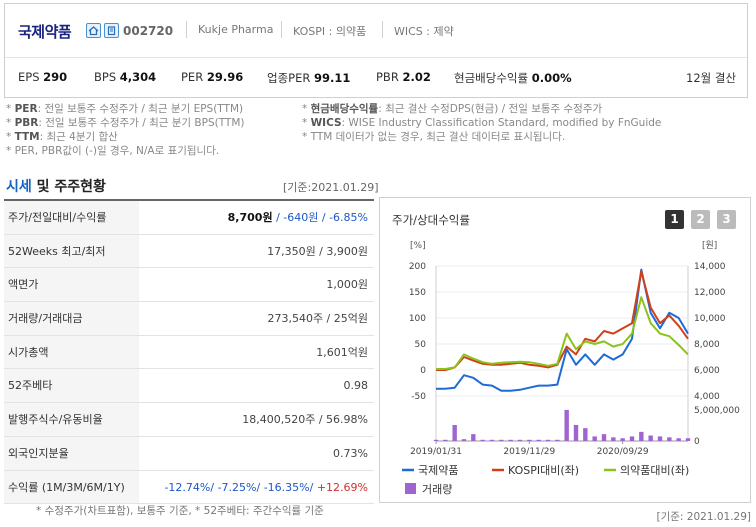  Describe the element at coordinates (212, 77) in the screenshot. I see `metric-per: PER 29.96` at that location.